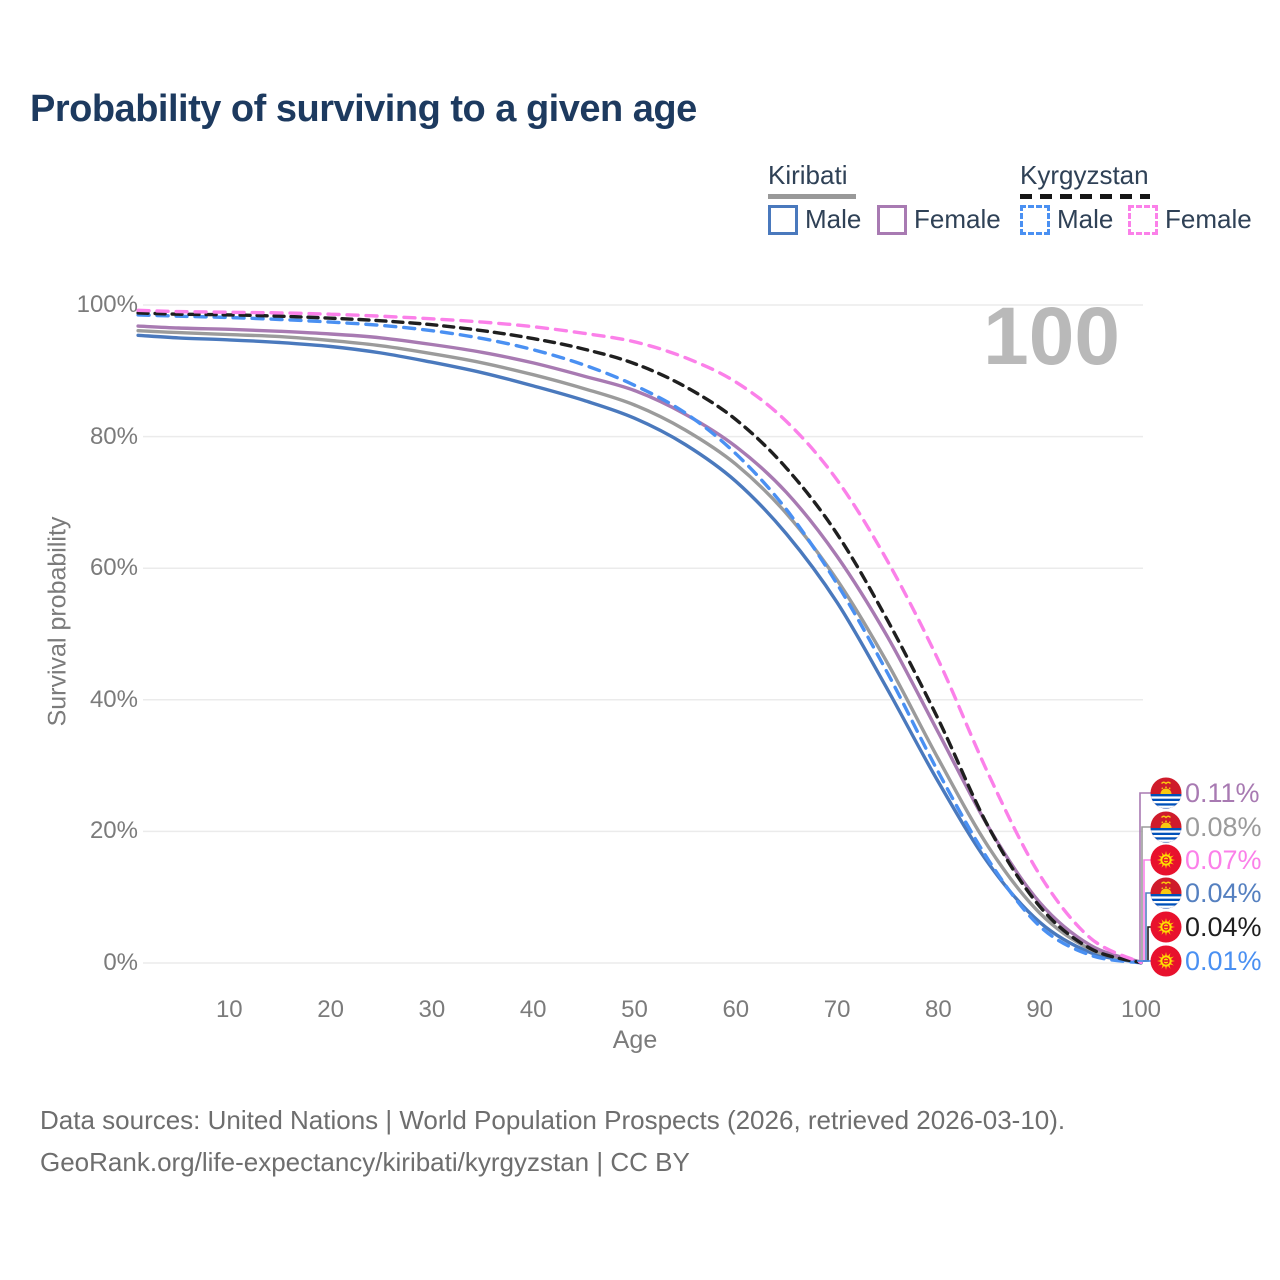  I want to click on kiribati-male-label: Male, so click(833, 219).